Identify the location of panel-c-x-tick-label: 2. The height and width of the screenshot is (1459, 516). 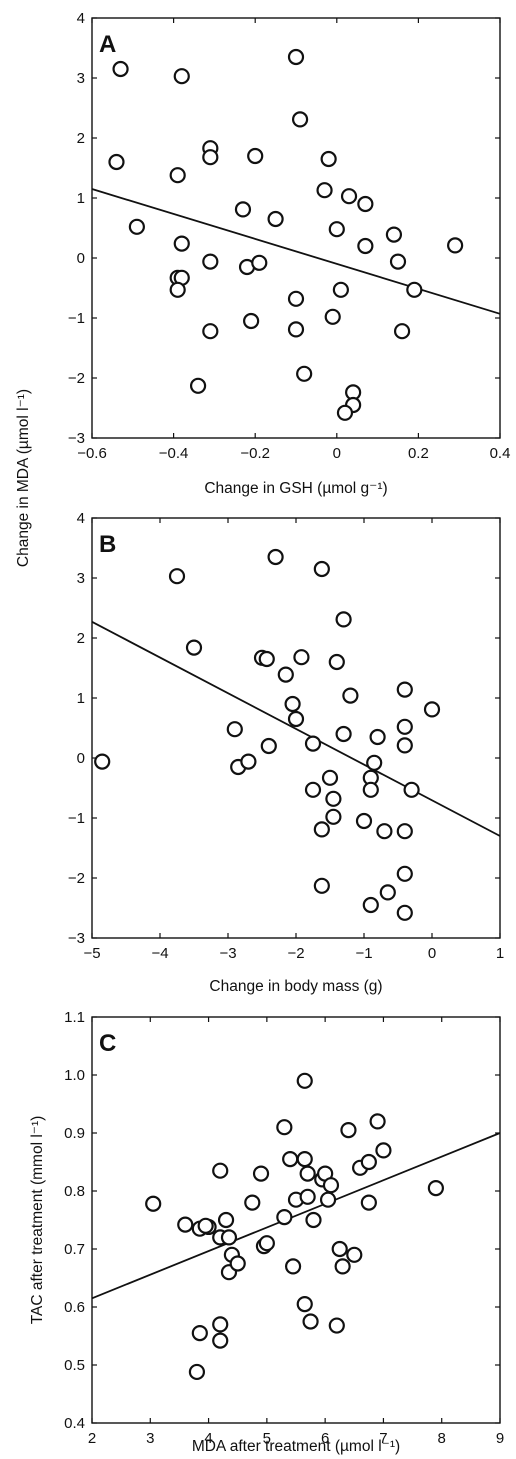
(92, 1438).